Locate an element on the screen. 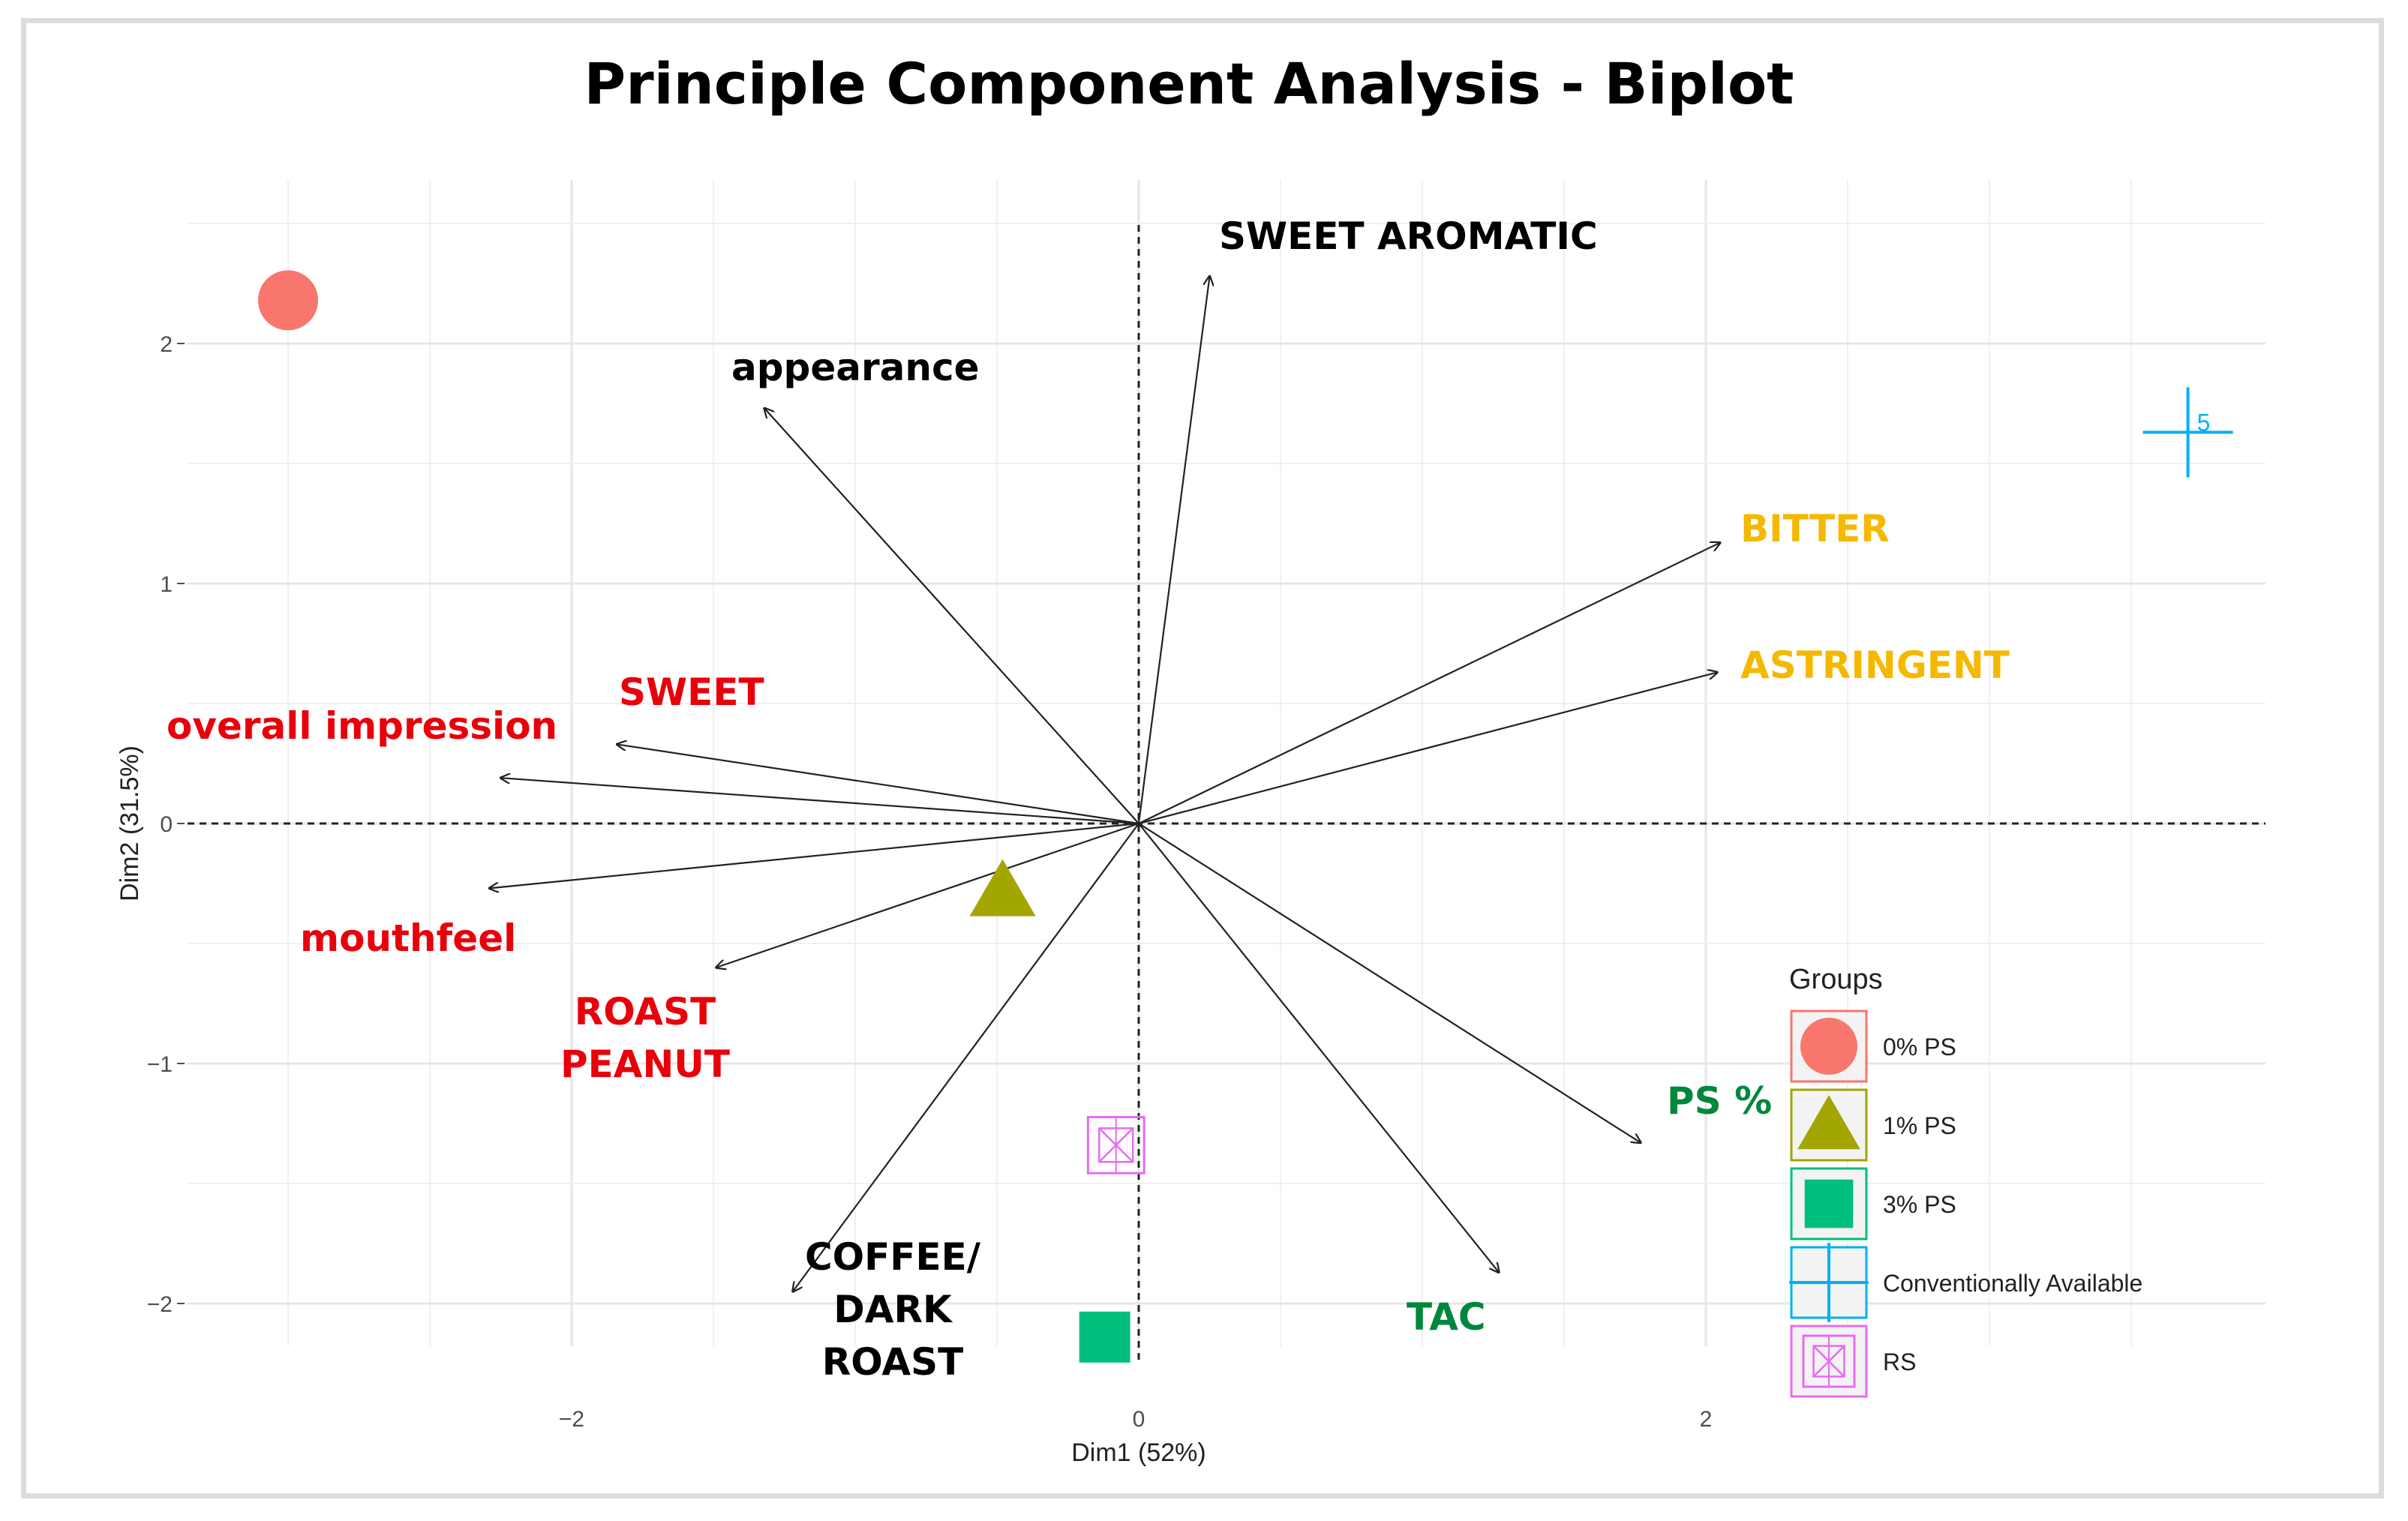 This screenshot has width=2408, height=1521. x-tick-label: 0 is located at coordinates (1139, 1419).